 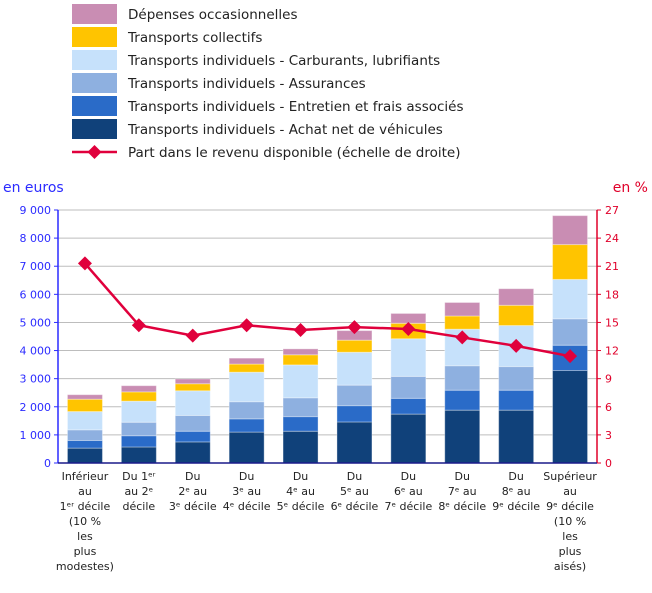 What do you see at coordinates (408, 506) in the screenshot?
I see `x-tick-label-line: 7ᵉ décile` at bounding box center [408, 506].